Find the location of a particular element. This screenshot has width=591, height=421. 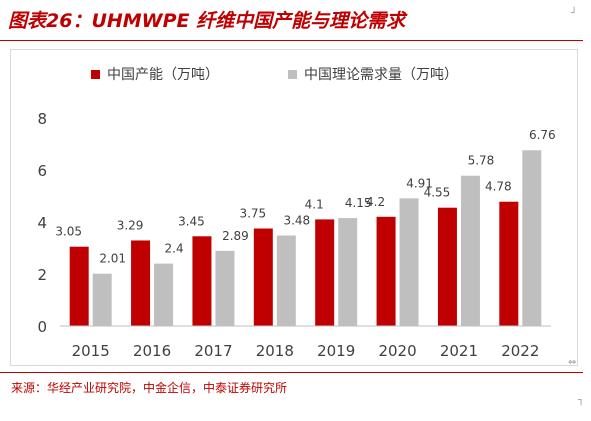

capacity-bar-2019 is located at coordinates (325, 272).